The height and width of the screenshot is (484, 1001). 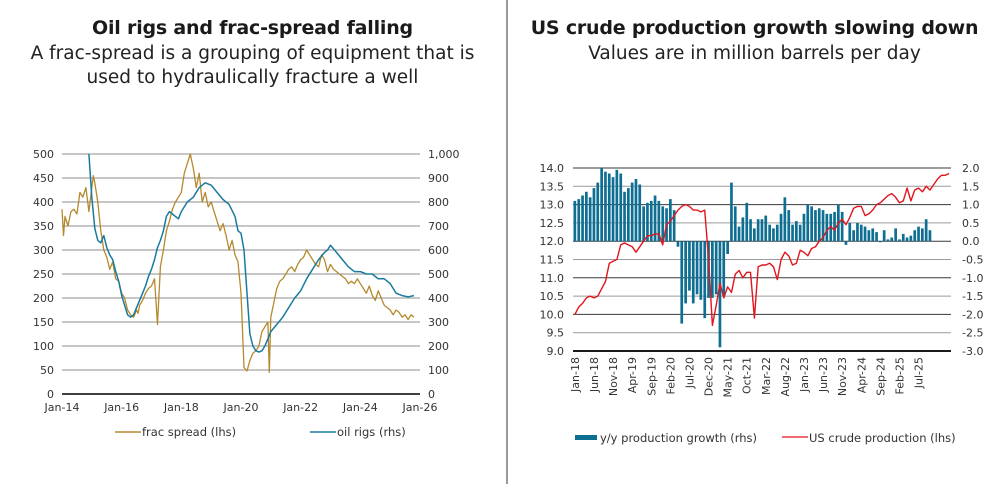 What do you see at coordinates (241, 407) in the screenshot?
I see `x-tick-label: Jan-20` at bounding box center [241, 407].